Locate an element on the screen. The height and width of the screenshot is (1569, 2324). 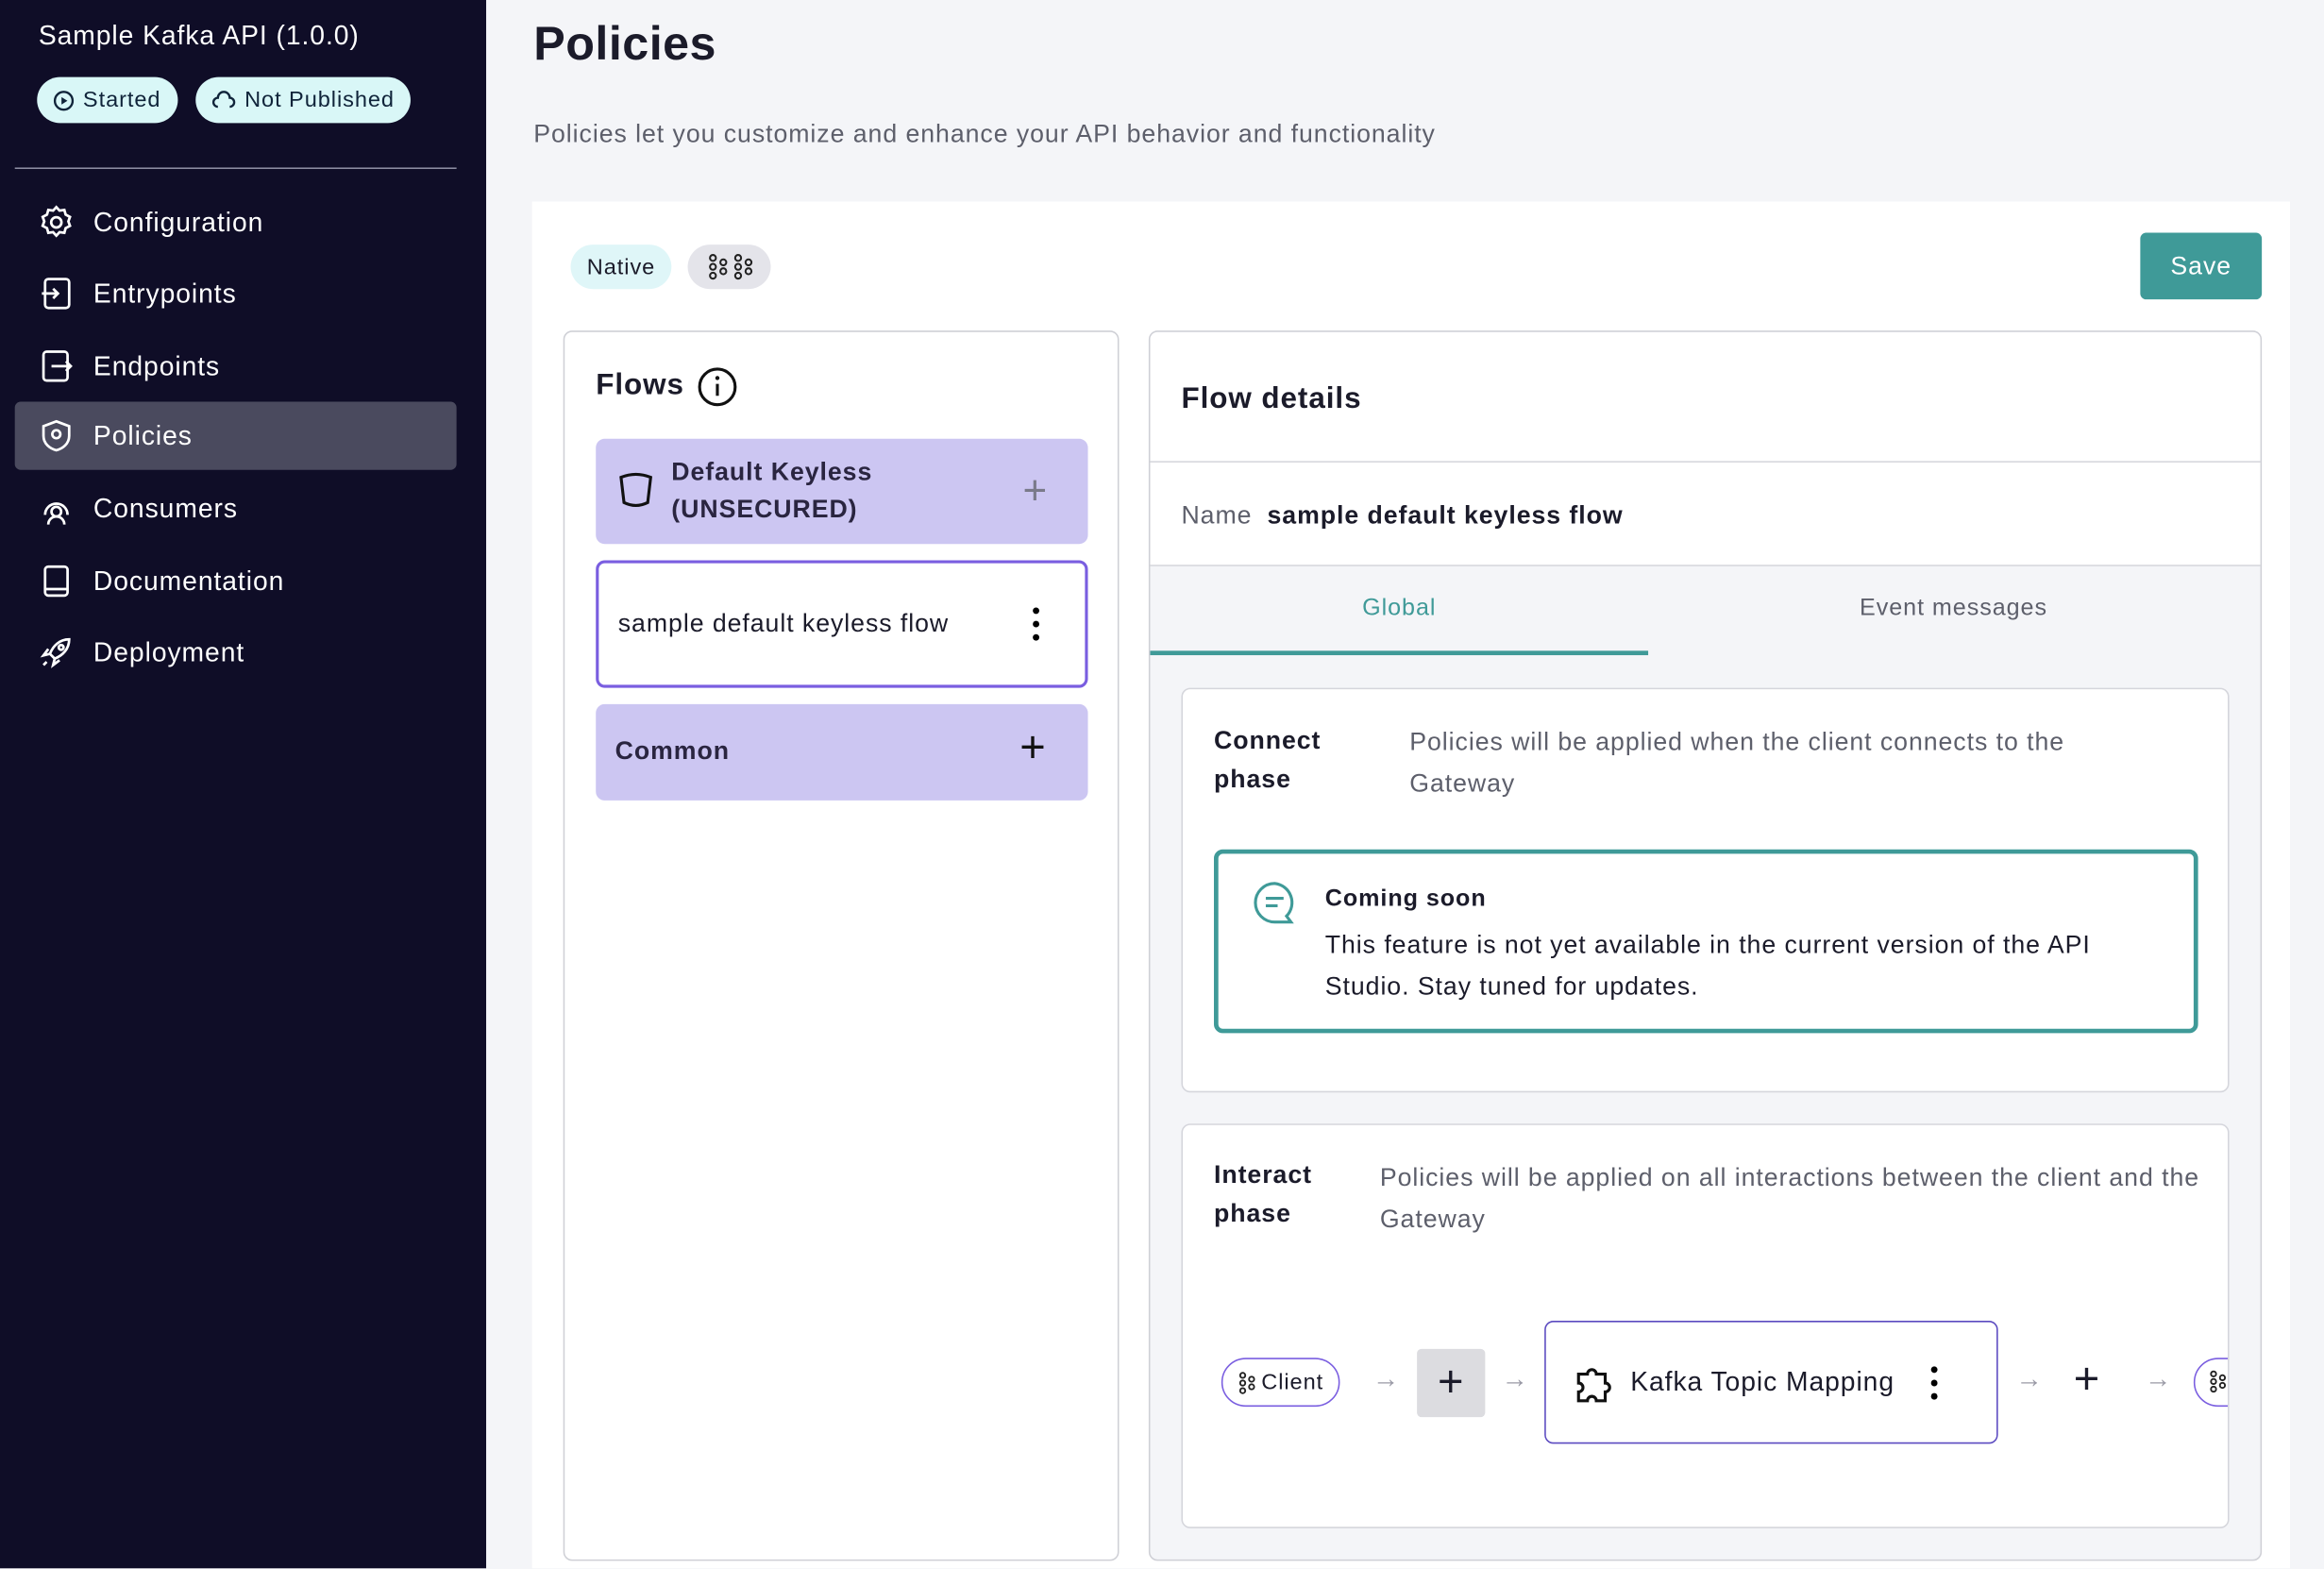
phase-name: Connect phase is located at coordinates (1267, 760).